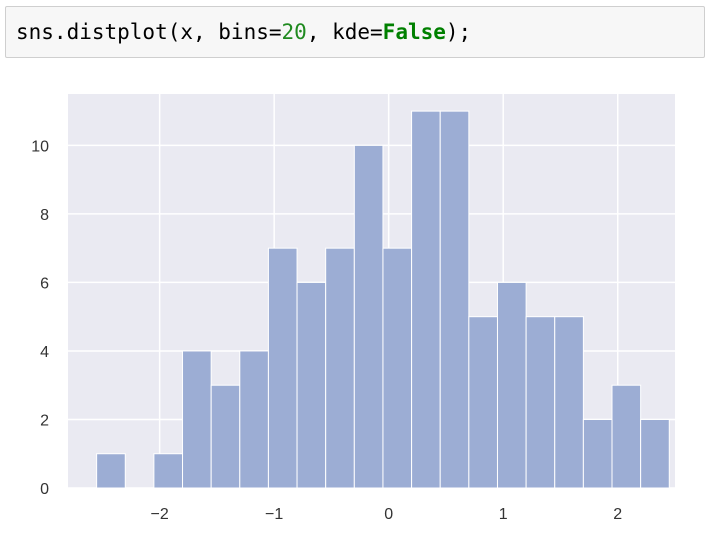 The image size is (708, 552). What do you see at coordinates (344, 32) in the screenshot?
I see `code-kde-arg: , kde=` at bounding box center [344, 32].